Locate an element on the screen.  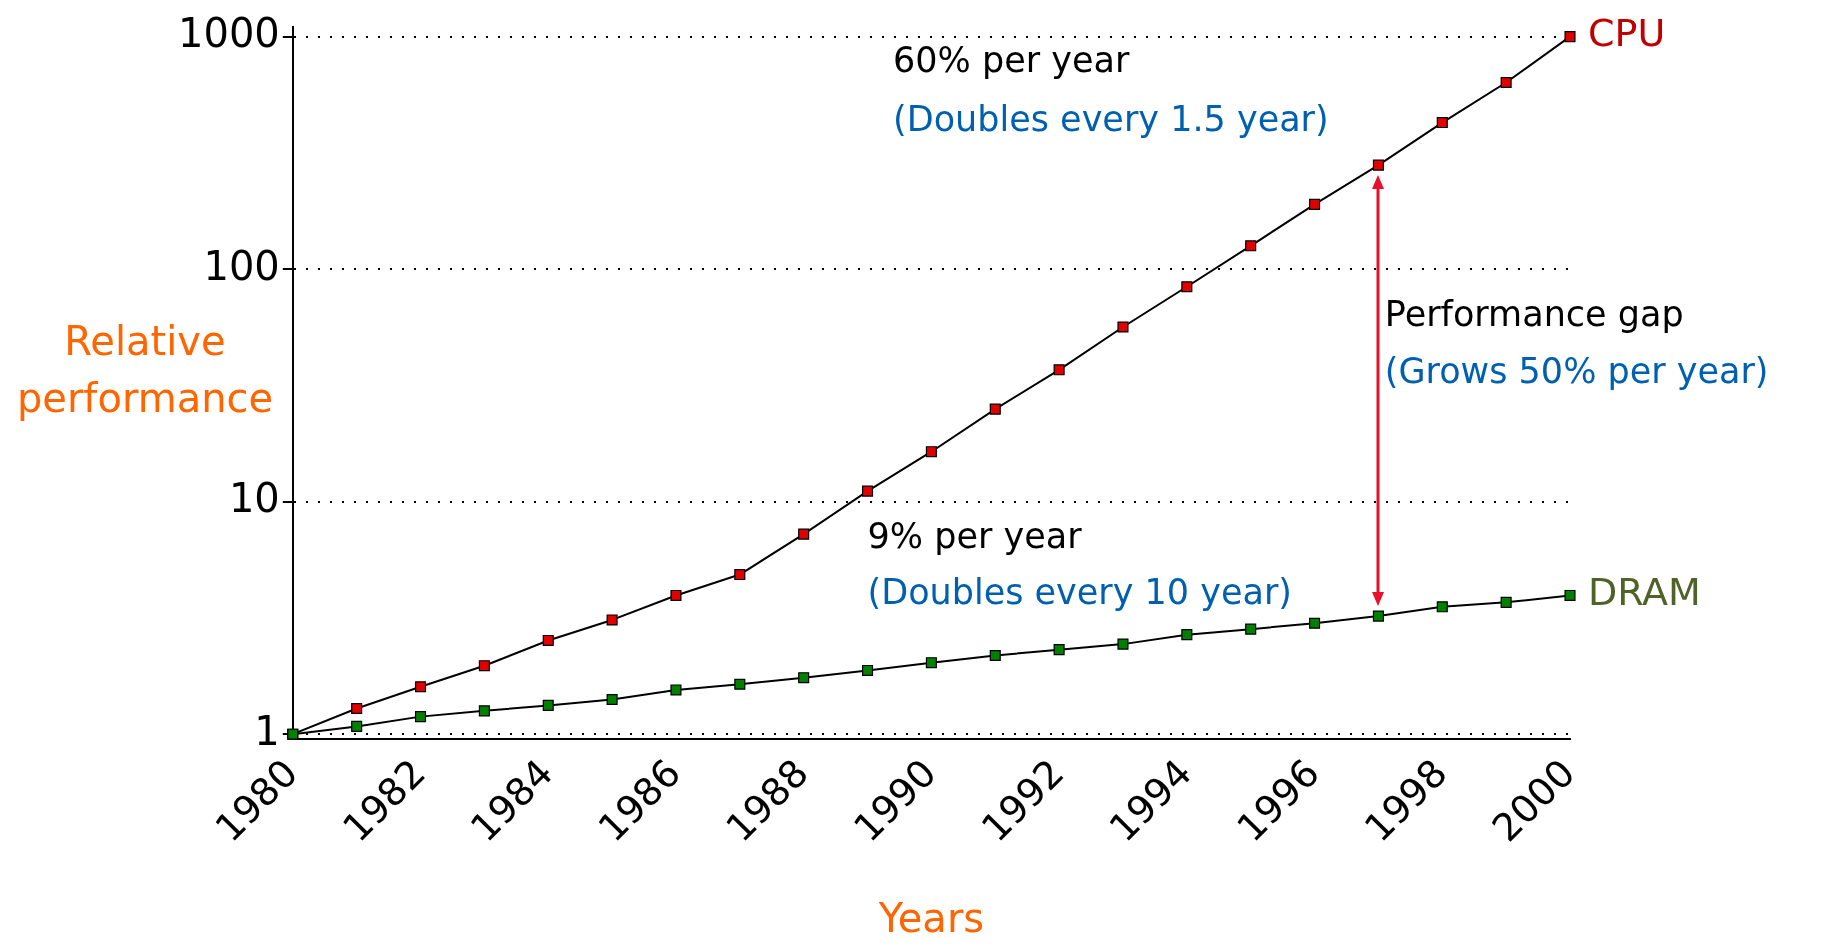
series-label: DRAM is located at coordinates (1644, 592).